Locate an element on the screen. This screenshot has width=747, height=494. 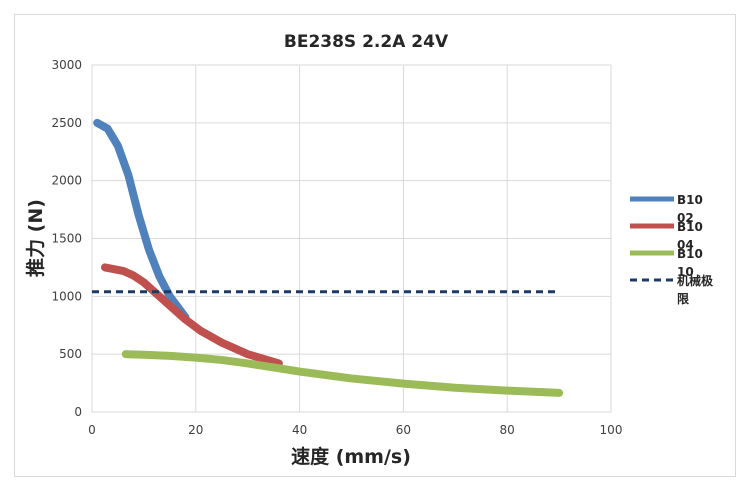
x-tick-label: 100 is located at coordinates (611, 430).